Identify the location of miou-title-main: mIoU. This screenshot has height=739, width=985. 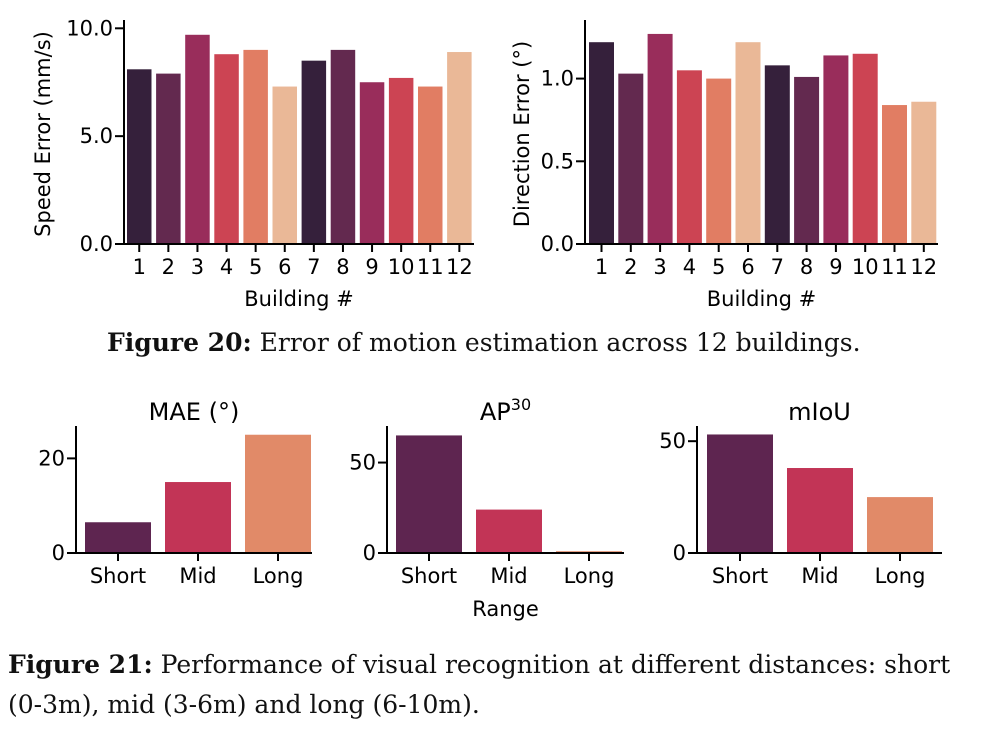
(819, 412).